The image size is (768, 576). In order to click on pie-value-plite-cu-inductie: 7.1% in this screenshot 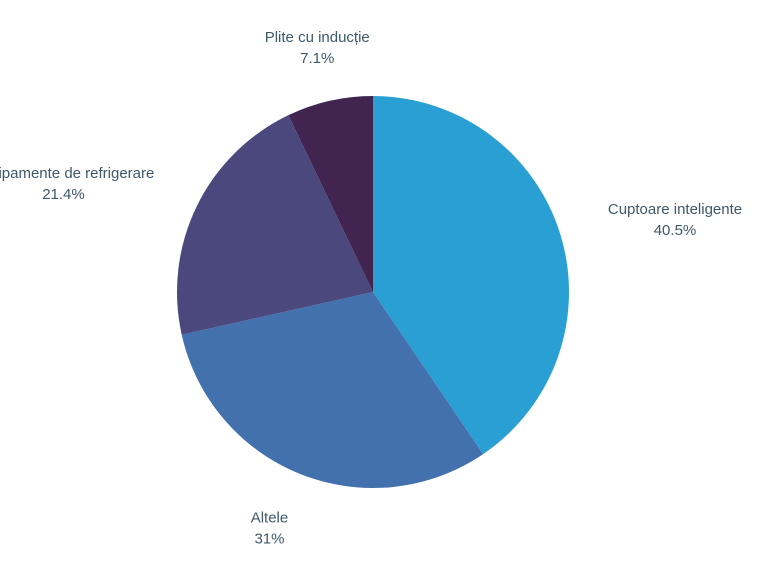, I will do `click(317, 58)`.